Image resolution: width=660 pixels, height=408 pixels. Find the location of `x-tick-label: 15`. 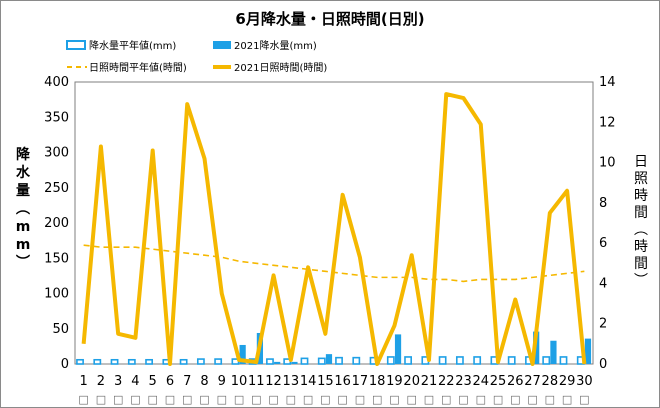

x-tick-label: 15 is located at coordinates (325, 381).